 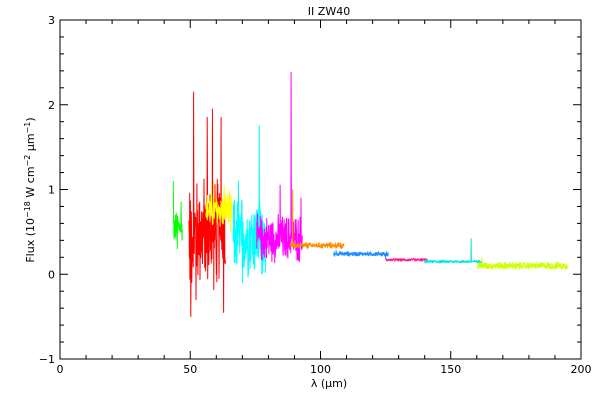 I want to click on y-tick-label: 3, so click(x=51, y=20).